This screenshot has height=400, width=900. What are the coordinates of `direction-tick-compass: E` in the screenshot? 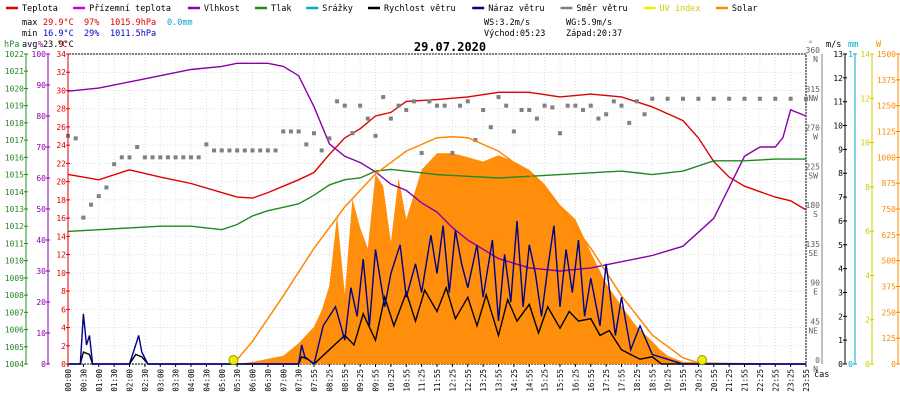 It's located at (815, 292).